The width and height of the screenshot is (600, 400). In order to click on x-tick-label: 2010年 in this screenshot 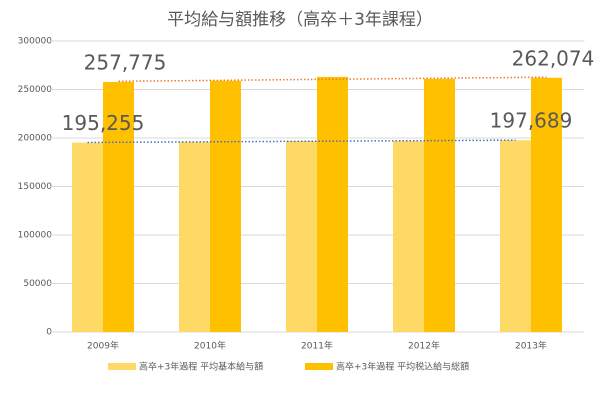, I will do `click(210, 346)`.